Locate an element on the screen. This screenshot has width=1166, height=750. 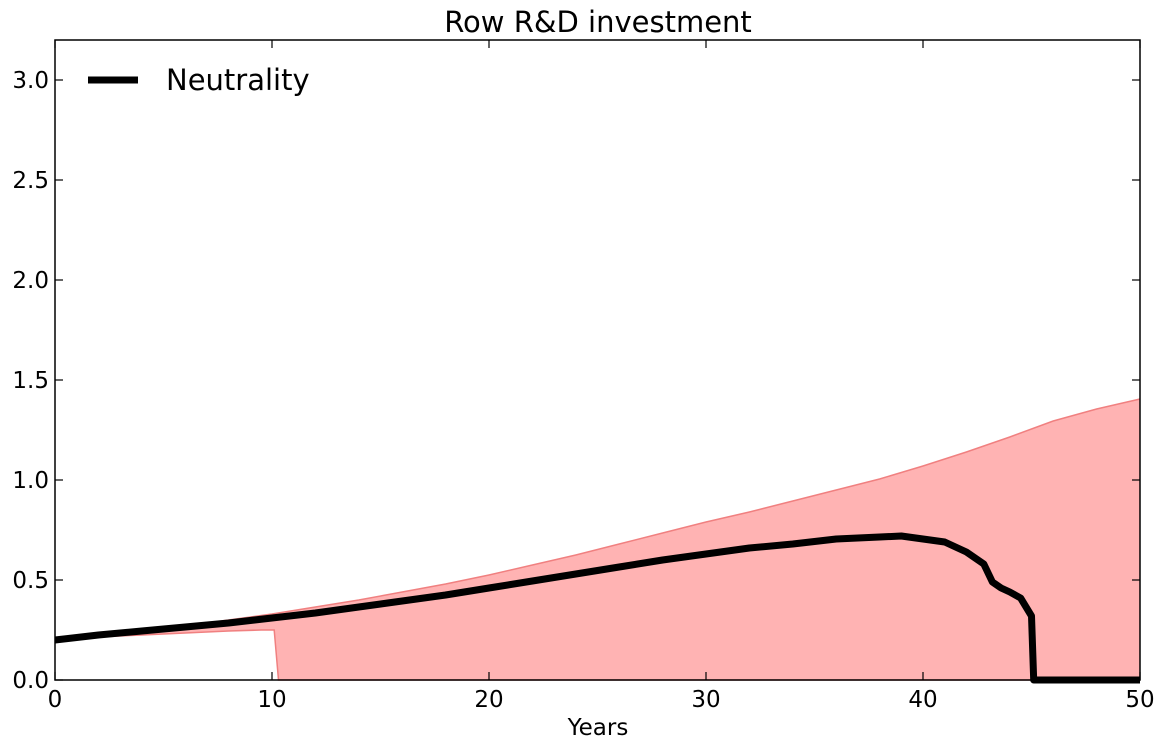
y-tick-label: 1.5 is located at coordinates (30, 381).